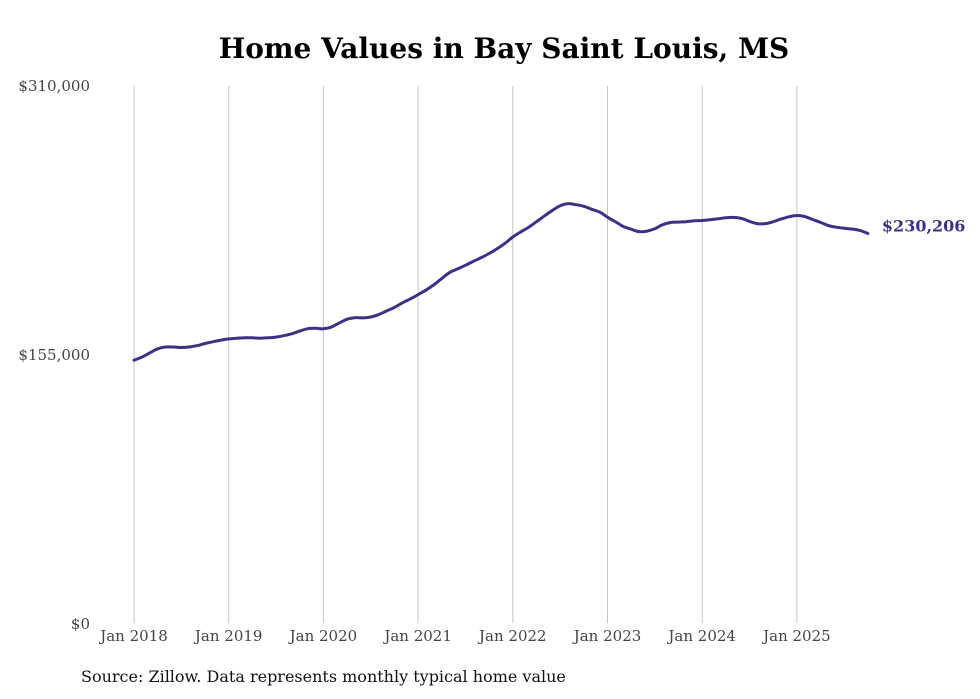  I want to click on end-value-label: $230,206, so click(924, 226).